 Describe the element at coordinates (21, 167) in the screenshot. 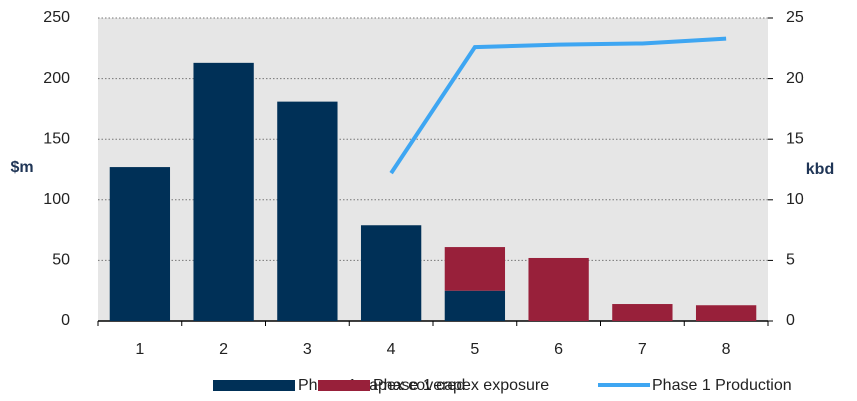

I see `y-axis-label: $m` at that location.